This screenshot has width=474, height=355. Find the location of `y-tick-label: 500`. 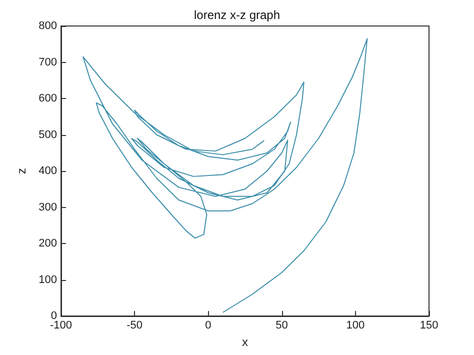

y-tick-label: 500 is located at coordinates (47, 134).